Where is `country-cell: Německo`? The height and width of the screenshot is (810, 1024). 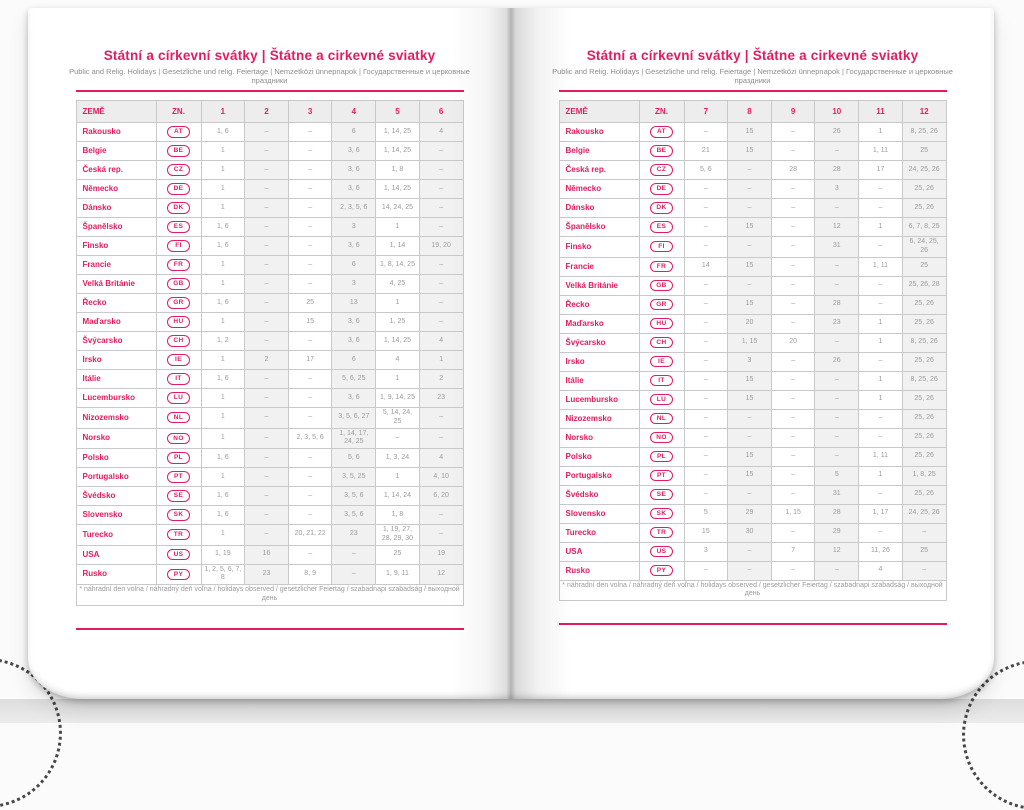 country-cell: Německo is located at coordinates (599, 189).